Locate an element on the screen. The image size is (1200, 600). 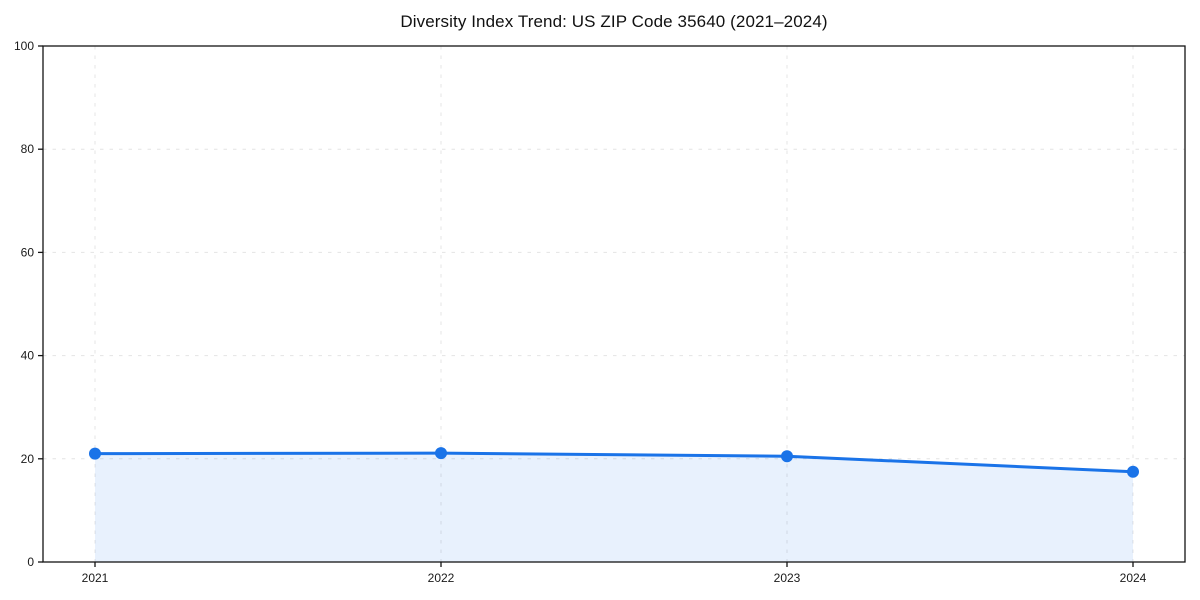
y-tick-label: 20 is located at coordinates (28, 459).